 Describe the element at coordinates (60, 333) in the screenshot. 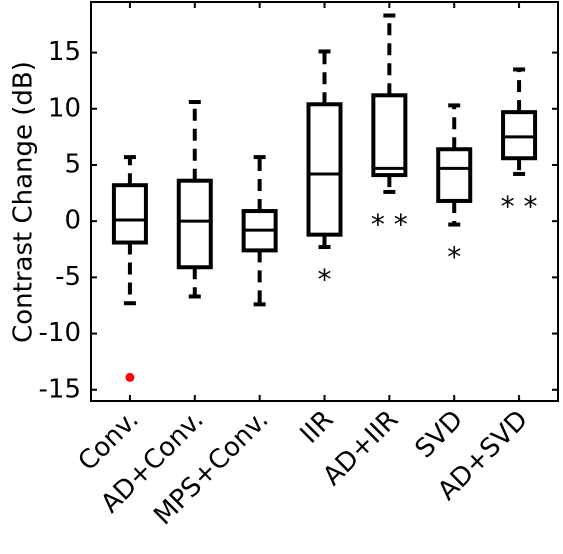

I see `y-tick-label: -10` at that location.